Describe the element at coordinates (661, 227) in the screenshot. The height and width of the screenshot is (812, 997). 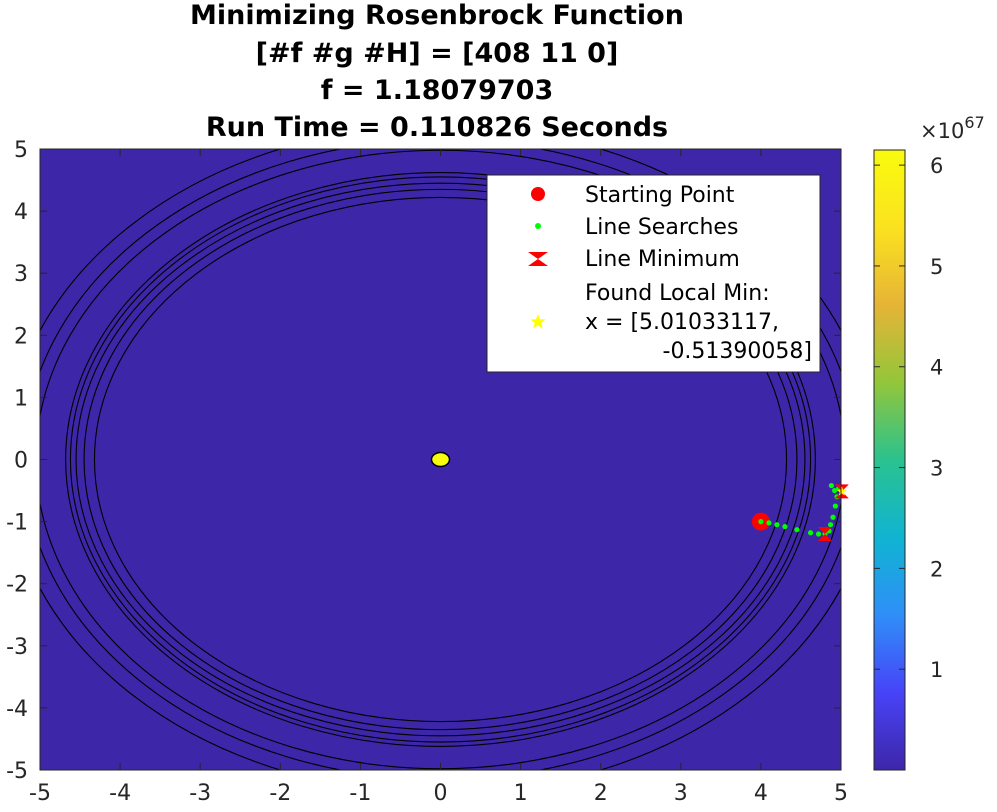
I see `legend-label: Line Searches` at that location.